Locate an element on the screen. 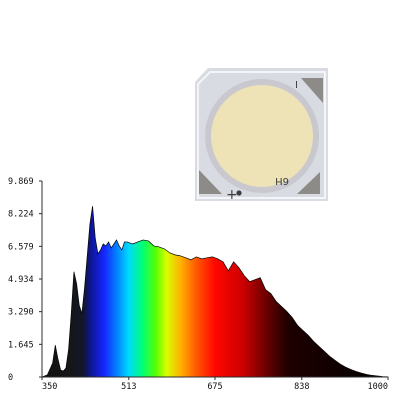 The height and width of the screenshot is (400, 400). phosphor-emitter is located at coordinates (262, 136).